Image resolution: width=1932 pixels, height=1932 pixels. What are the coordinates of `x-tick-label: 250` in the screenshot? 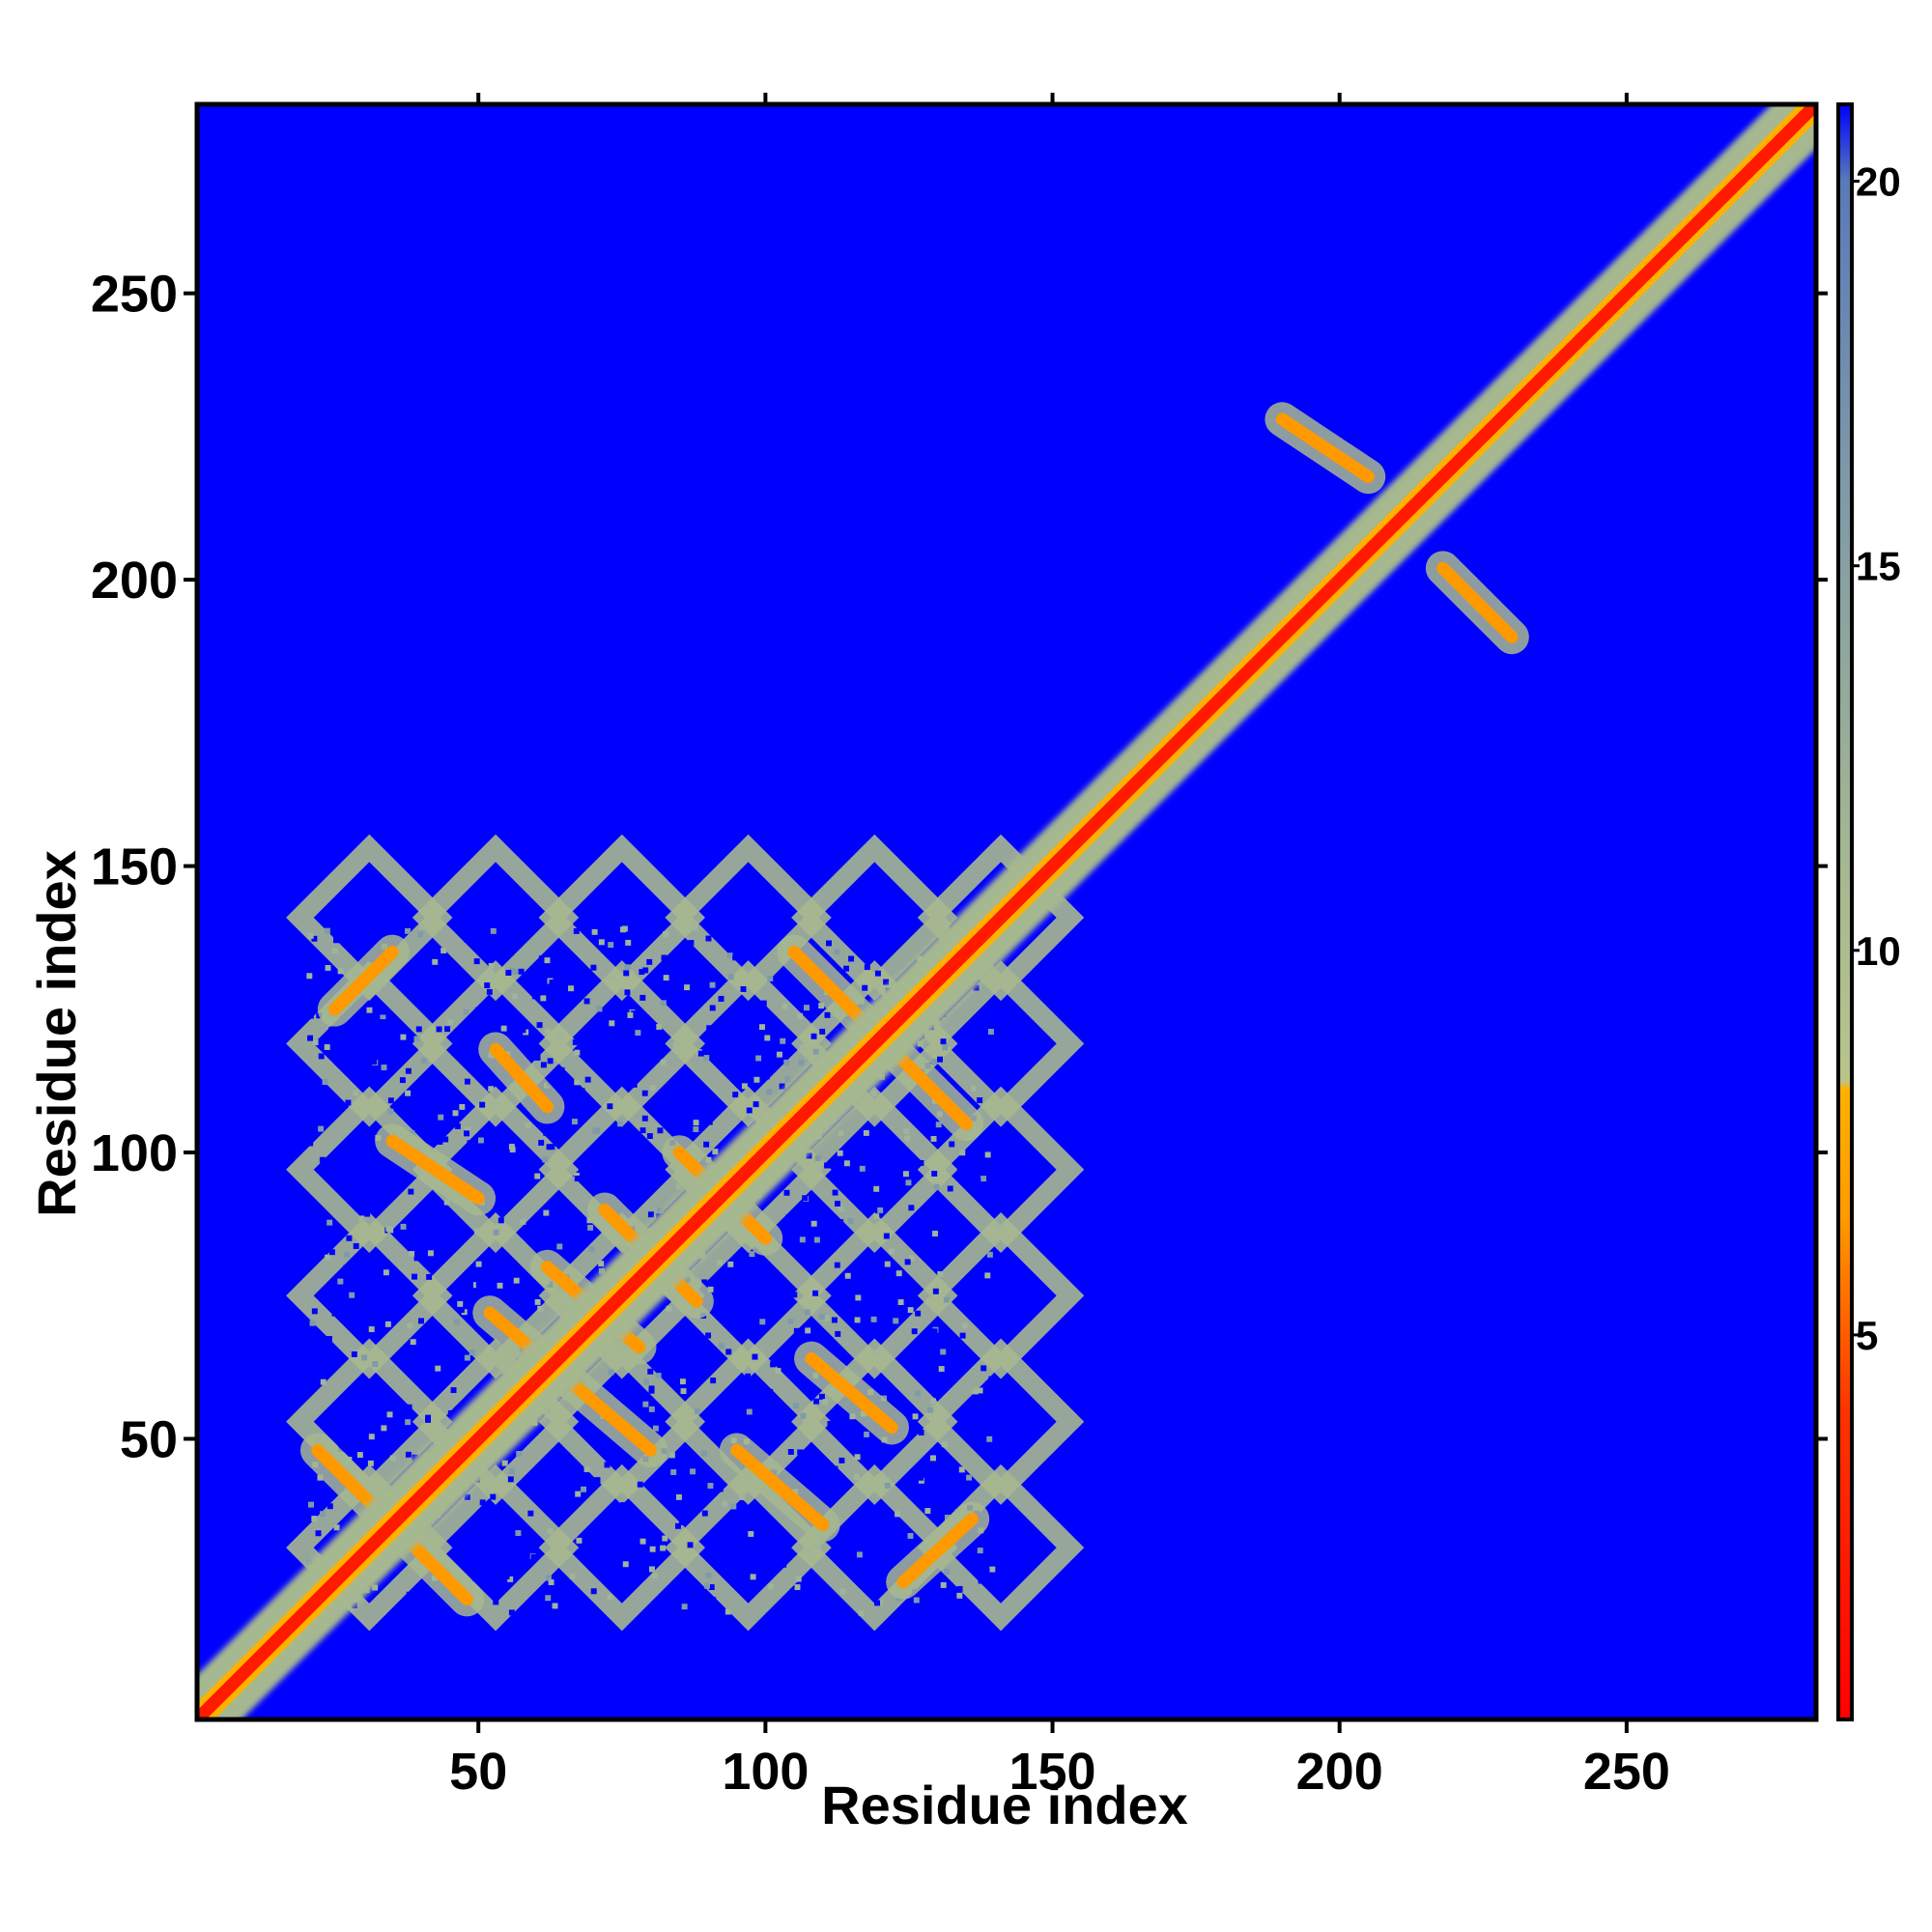 It's located at (1626, 1772).